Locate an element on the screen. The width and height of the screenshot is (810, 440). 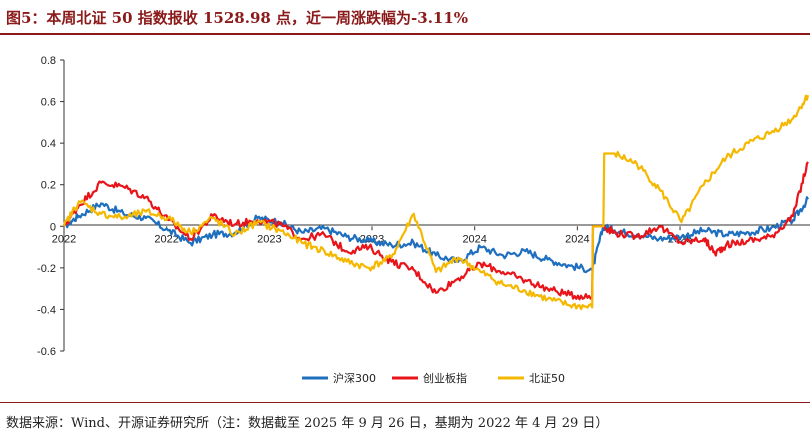
x-tick-label: 2023 is located at coordinates (269, 239).